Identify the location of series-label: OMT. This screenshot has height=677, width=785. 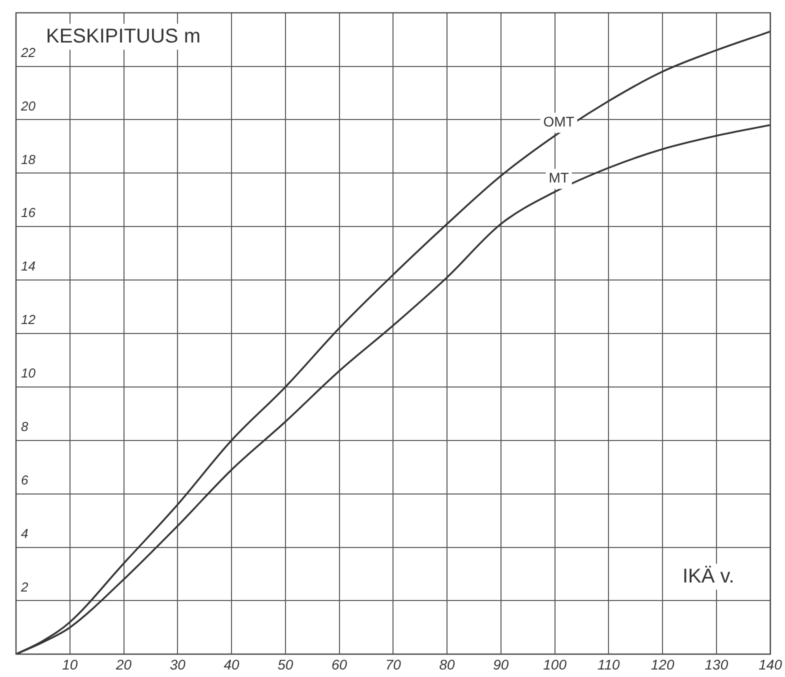
(559, 122).